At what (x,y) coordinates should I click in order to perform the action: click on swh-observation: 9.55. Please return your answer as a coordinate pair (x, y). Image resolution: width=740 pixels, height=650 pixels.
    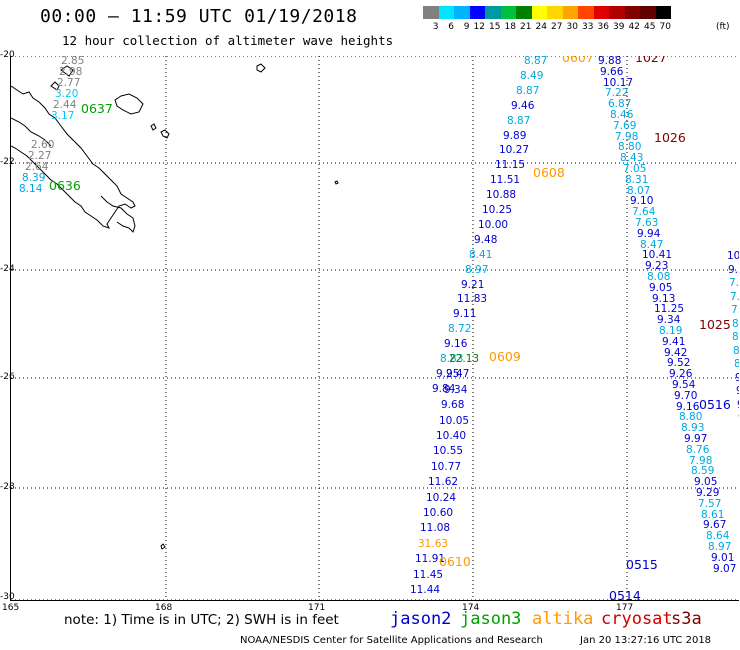
    Looking at the image, I should click on (738, 405).